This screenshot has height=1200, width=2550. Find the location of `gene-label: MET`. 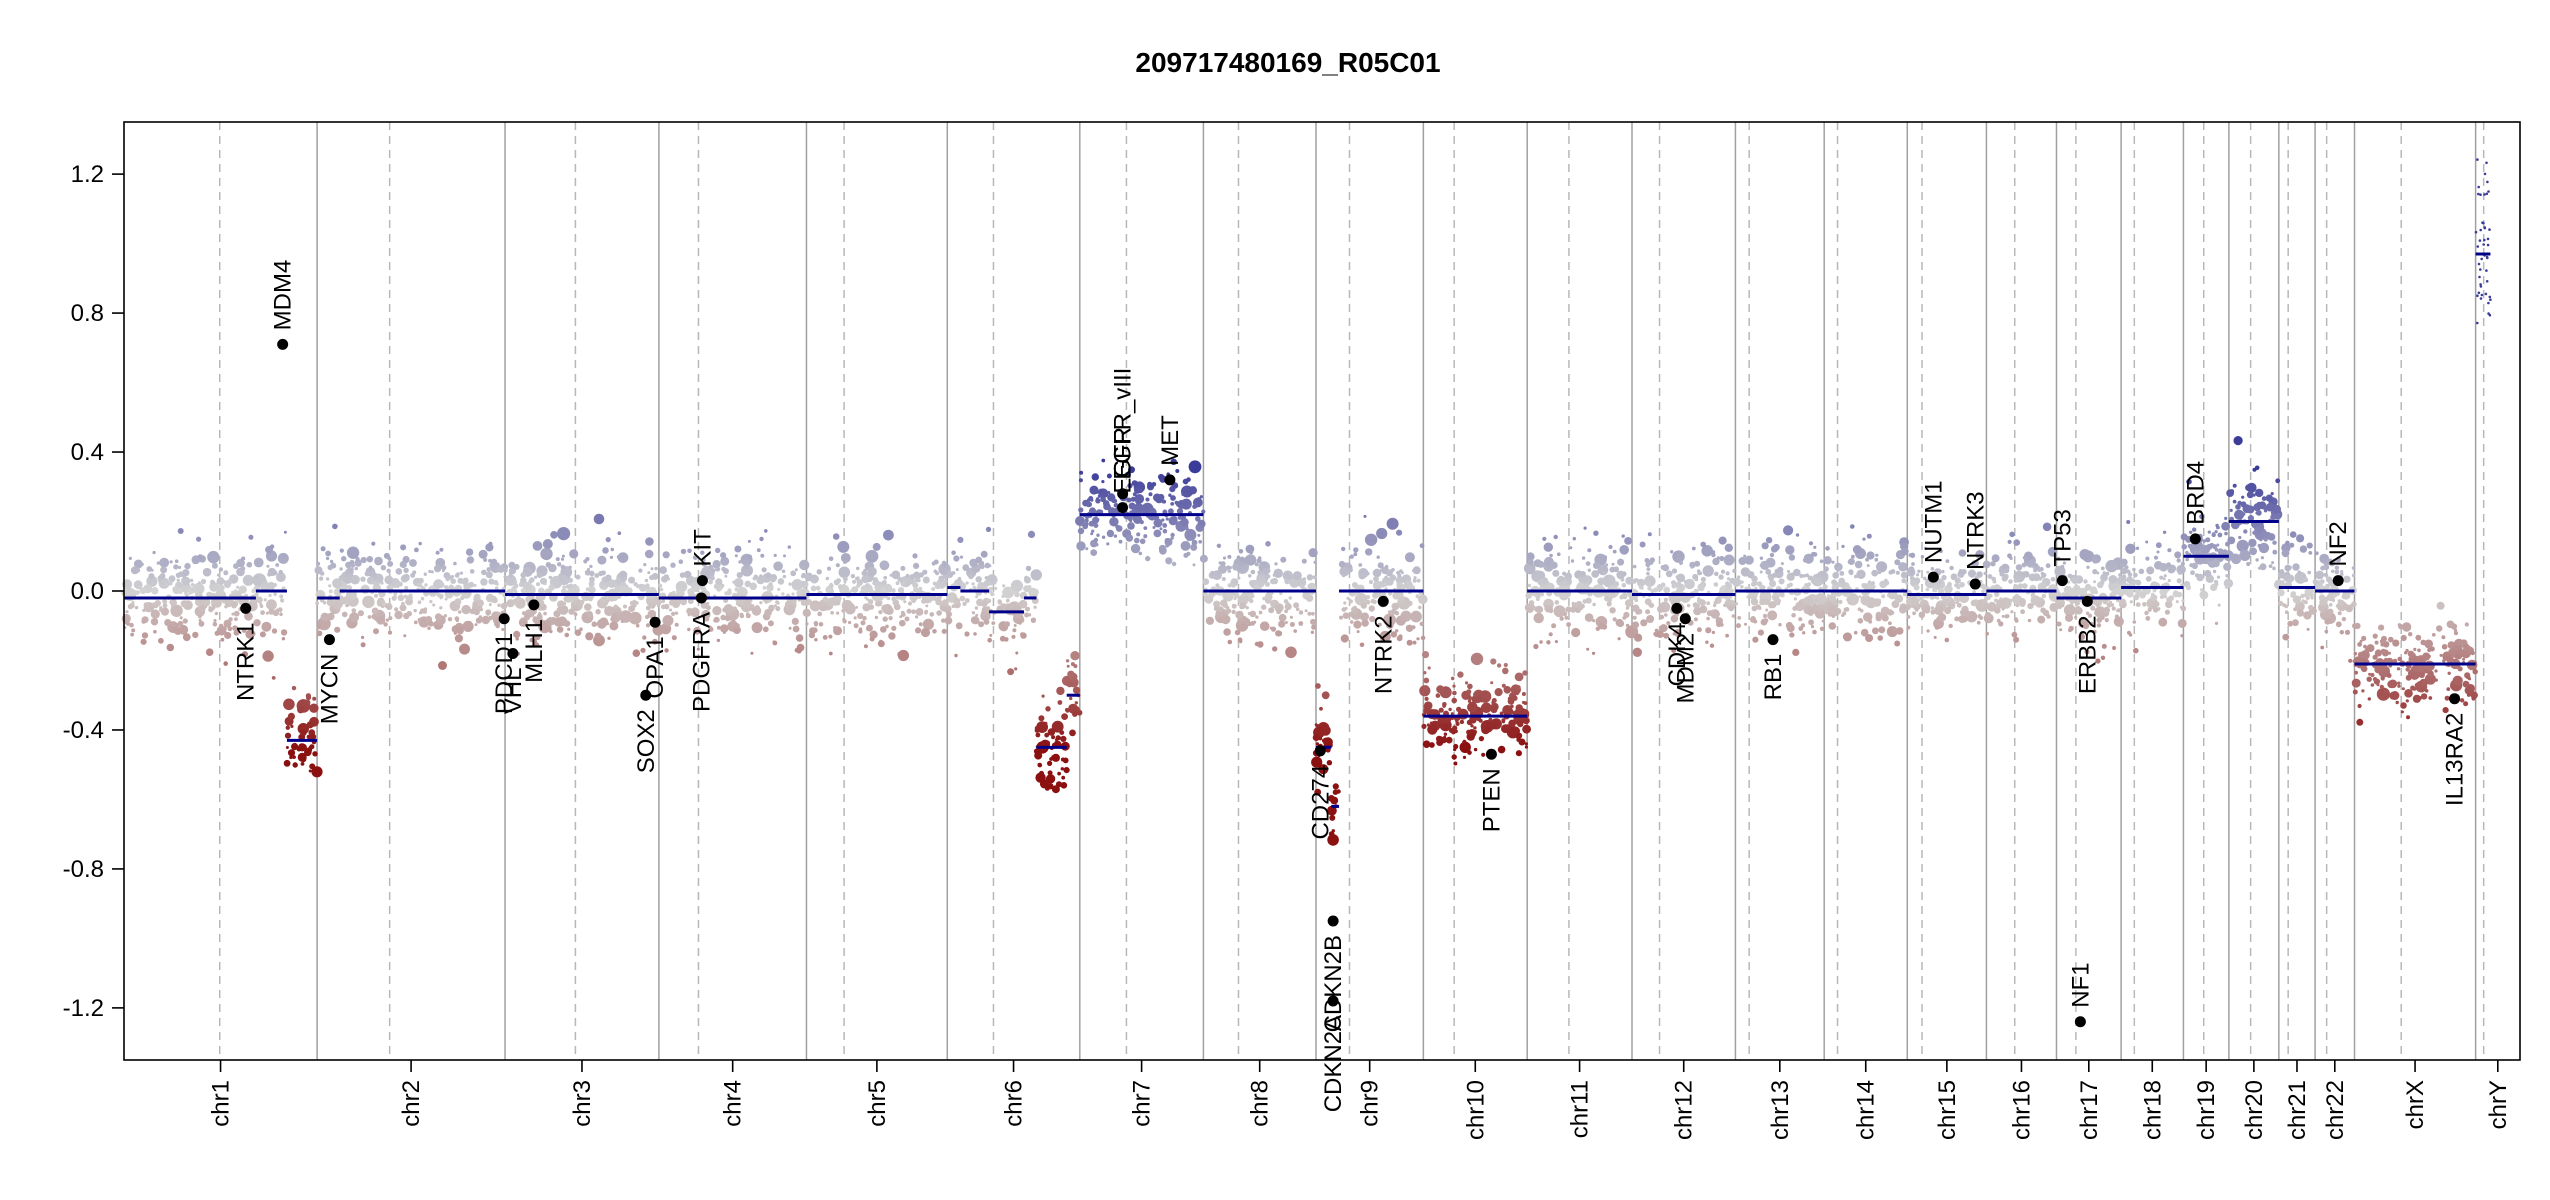

gene-label: MET is located at coordinates (1170, 440).